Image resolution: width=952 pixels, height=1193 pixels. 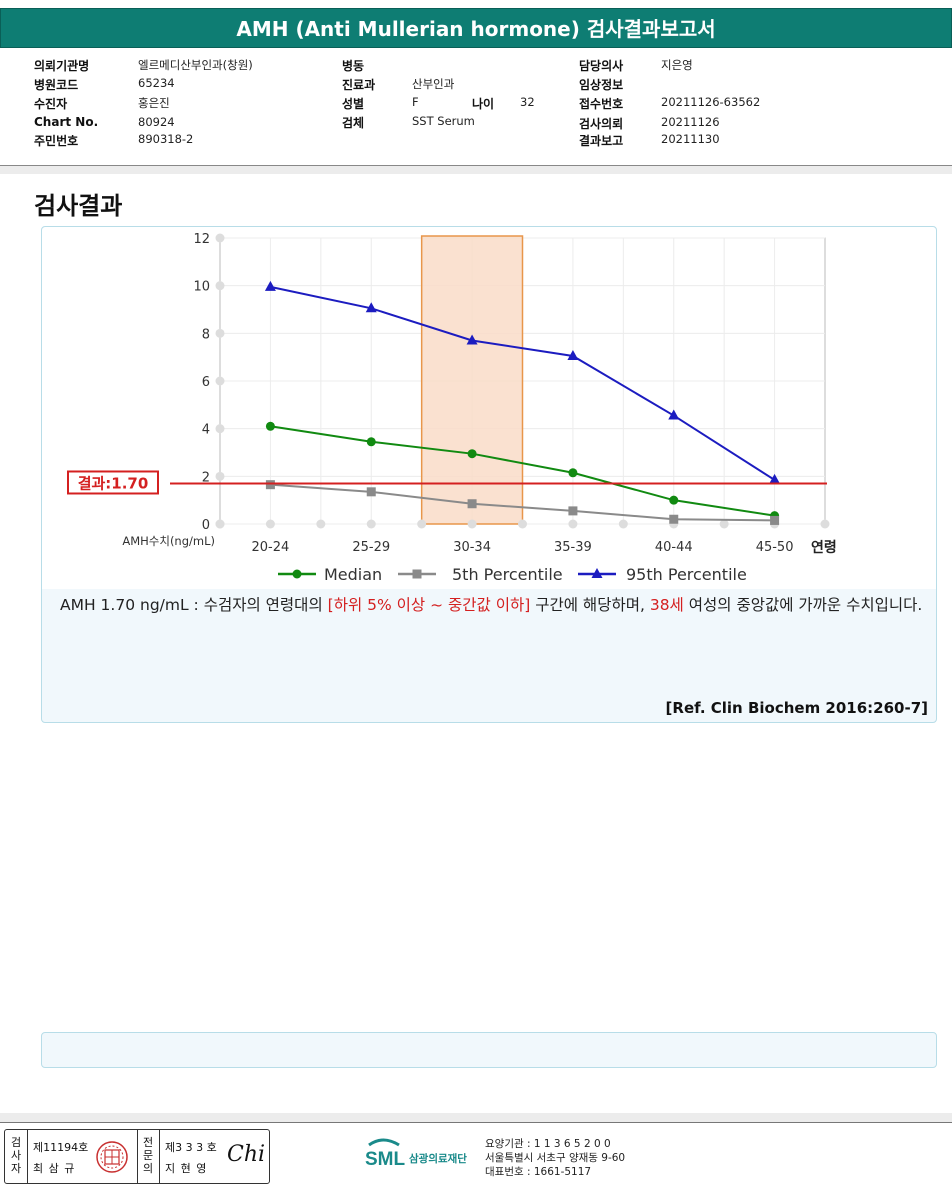 I want to click on hospital-code-label: 병원코드, so click(x=56, y=85).